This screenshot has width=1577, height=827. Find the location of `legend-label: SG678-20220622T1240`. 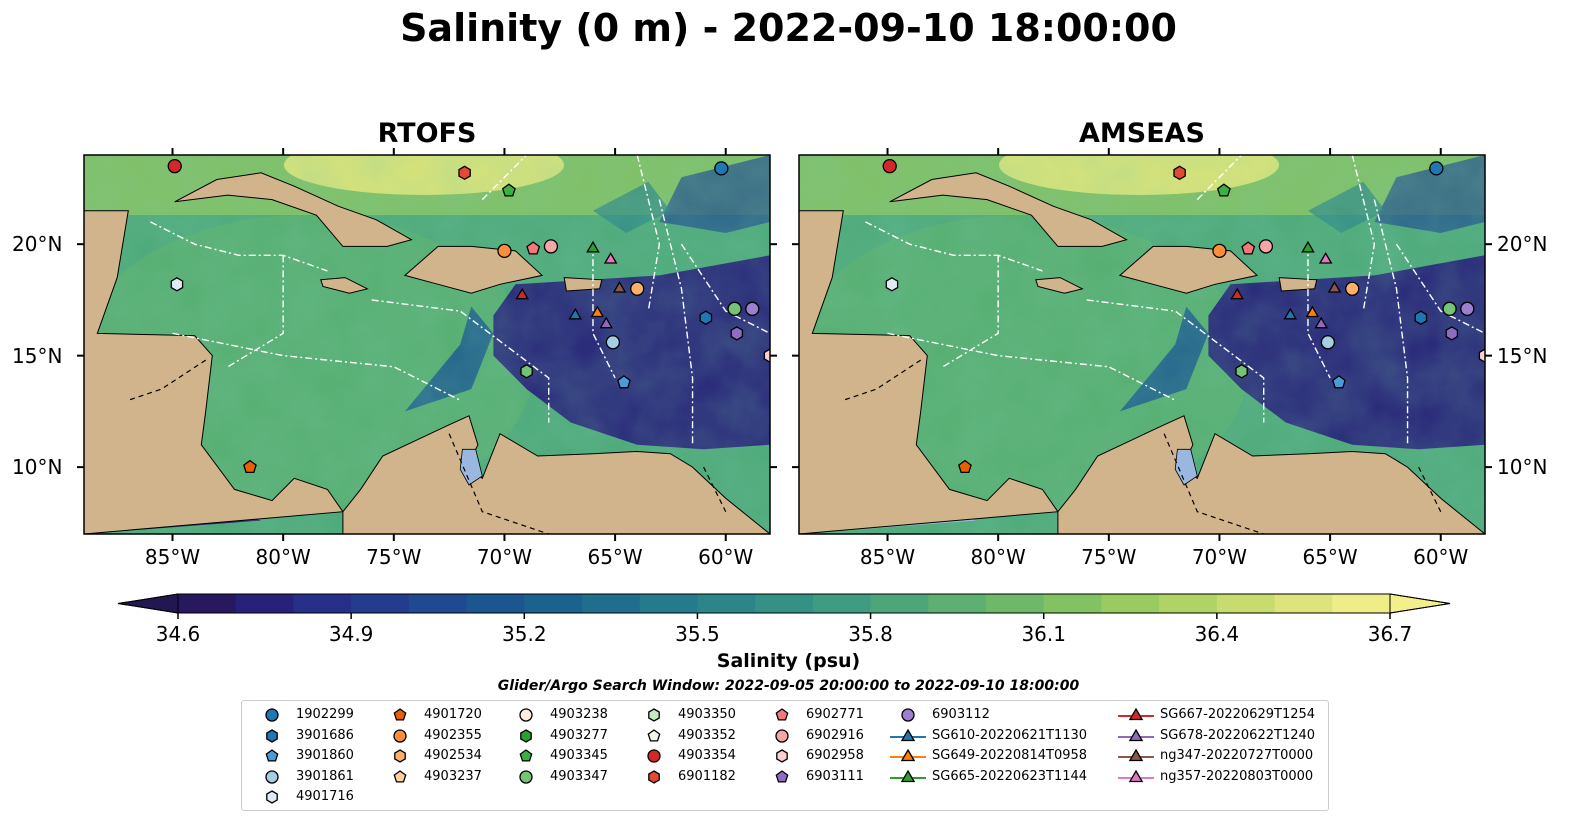

legend-label: SG678-20220622T1240 is located at coordinates (1238, 735).